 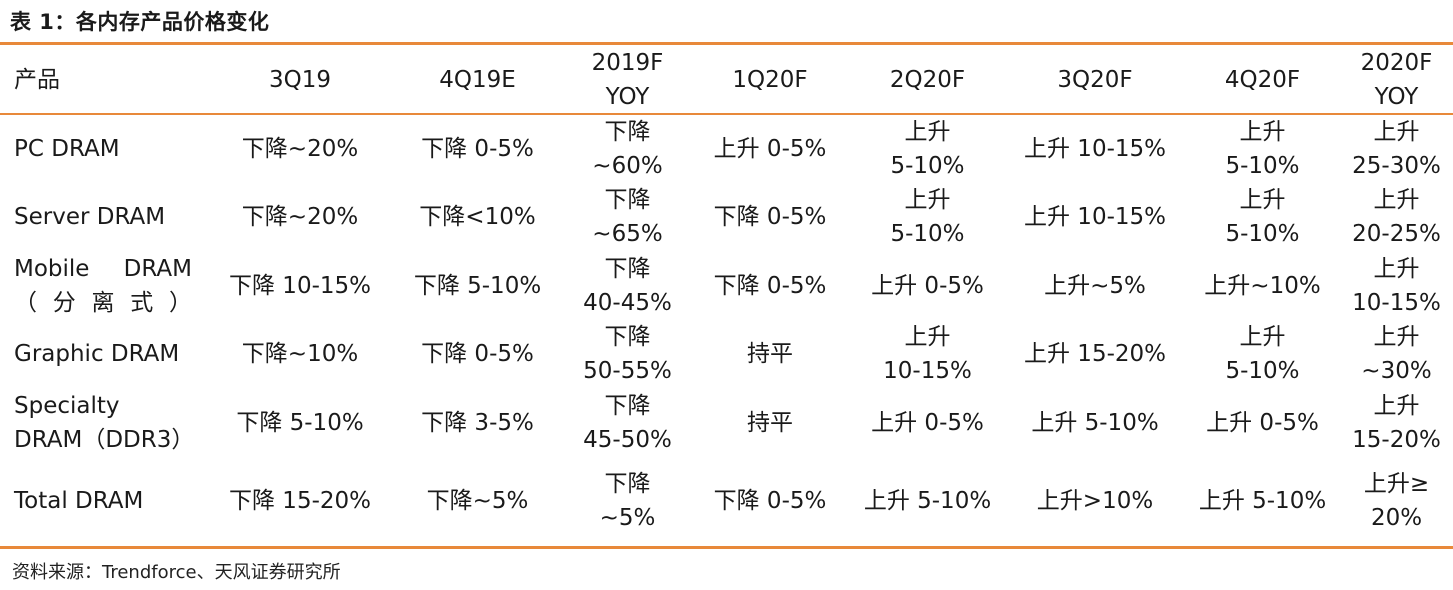 I want to click on value-line: 上升~10%, so click(x=1262, y=285).